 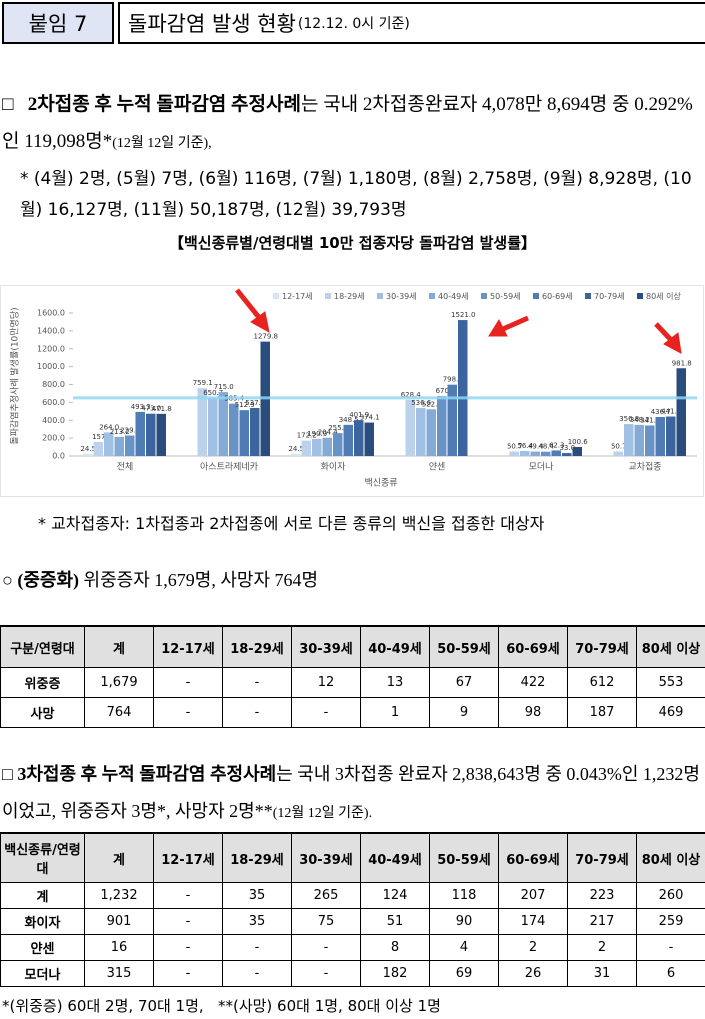 What do you see at coordinates (109, 427) in the screenshot?
I see `data-label: 264.0` at bounding box center [109, 427].